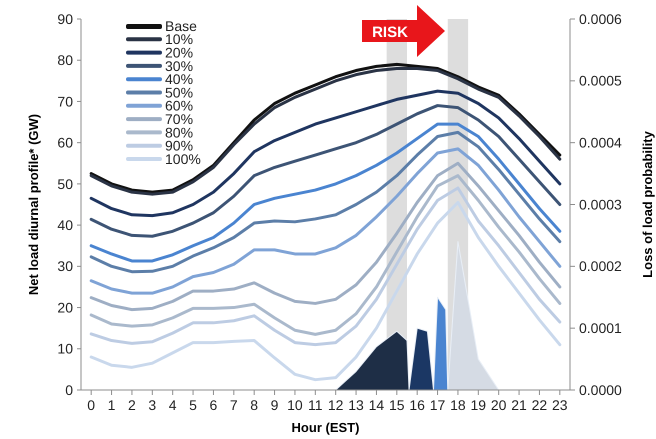 This screenshot has height=439, width=656. Describe the element at coordinates (172, 405) in the screenshot. I see `x-tick-label: 4` at that location.